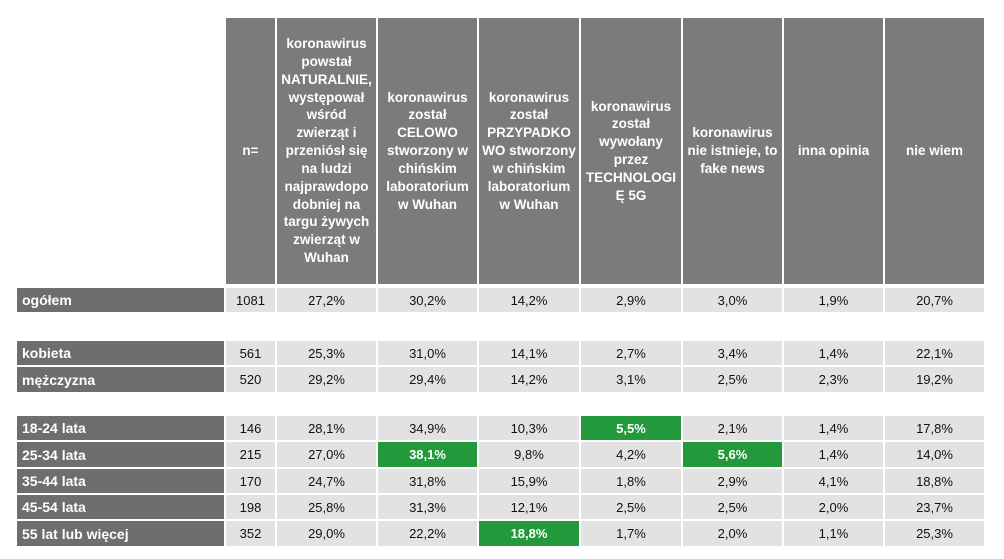 This screenshot has width=1004, height=559. Describe the element at coordinates (75, 533) in the screenshot. I see `row-label-text: 55 lat lub więcej` at that location.